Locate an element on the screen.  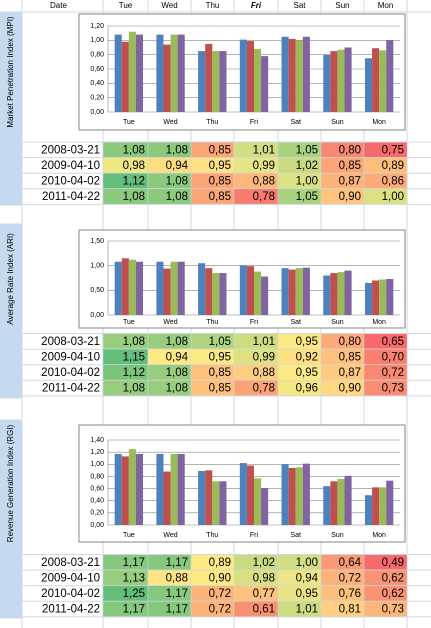
cell-value: 0,94 is located at coordinates (307, 578).